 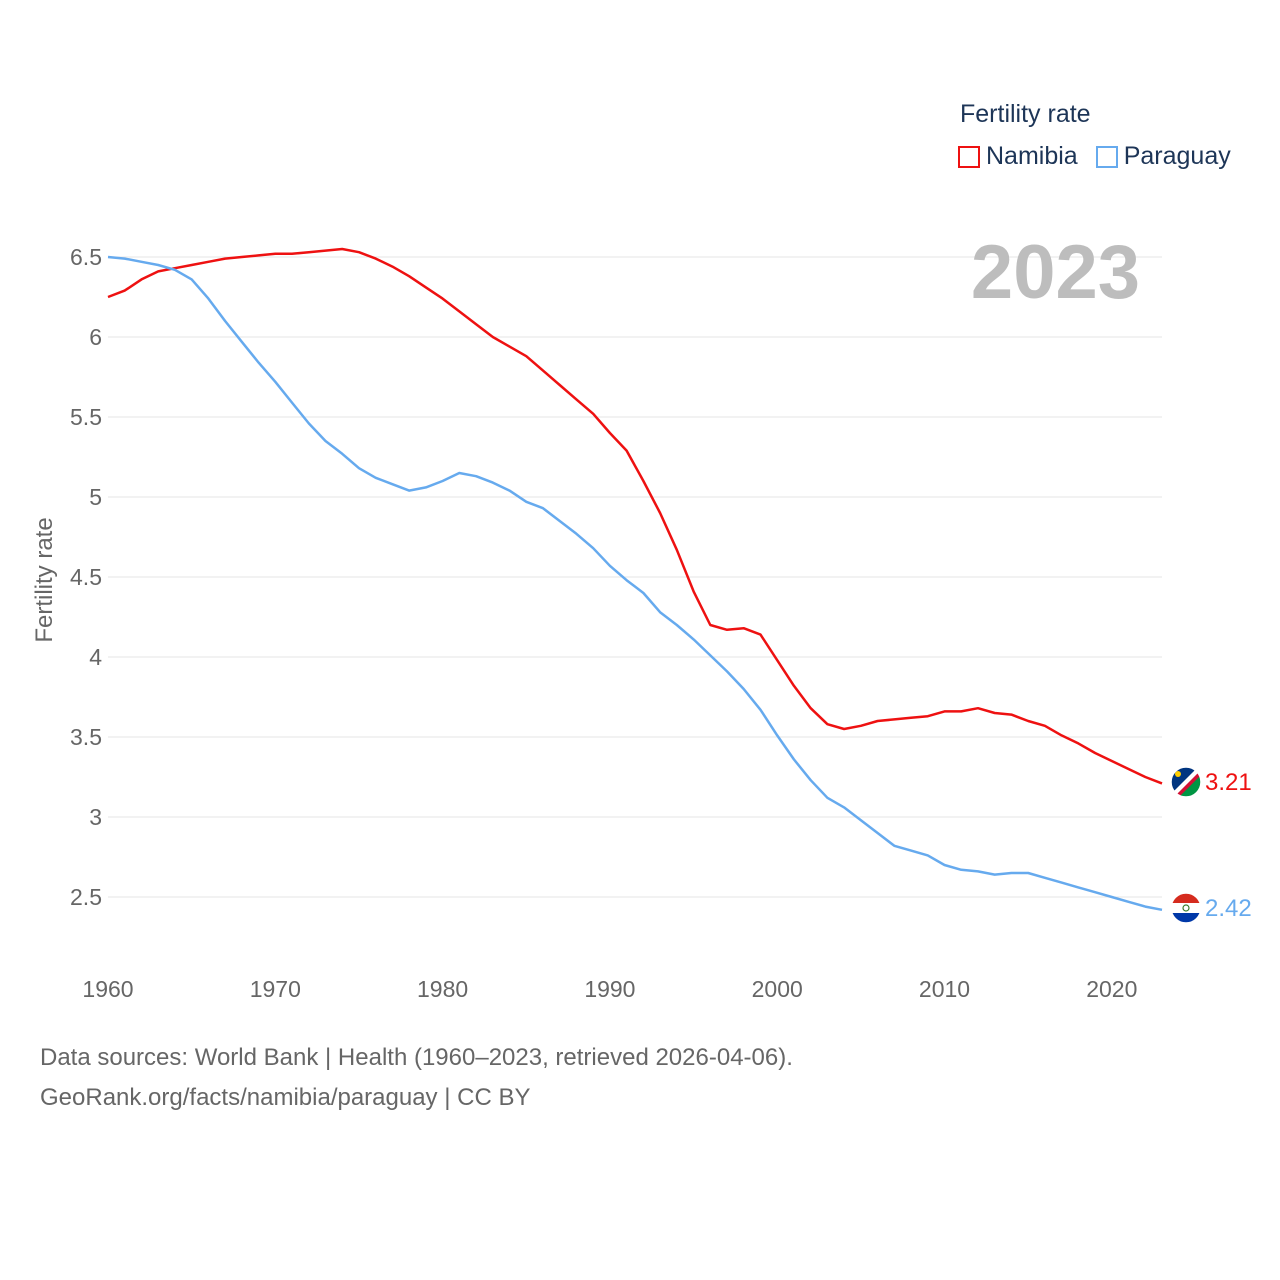 I want to click on legend-title: Fertility rate, so click(x=1025, y=114).